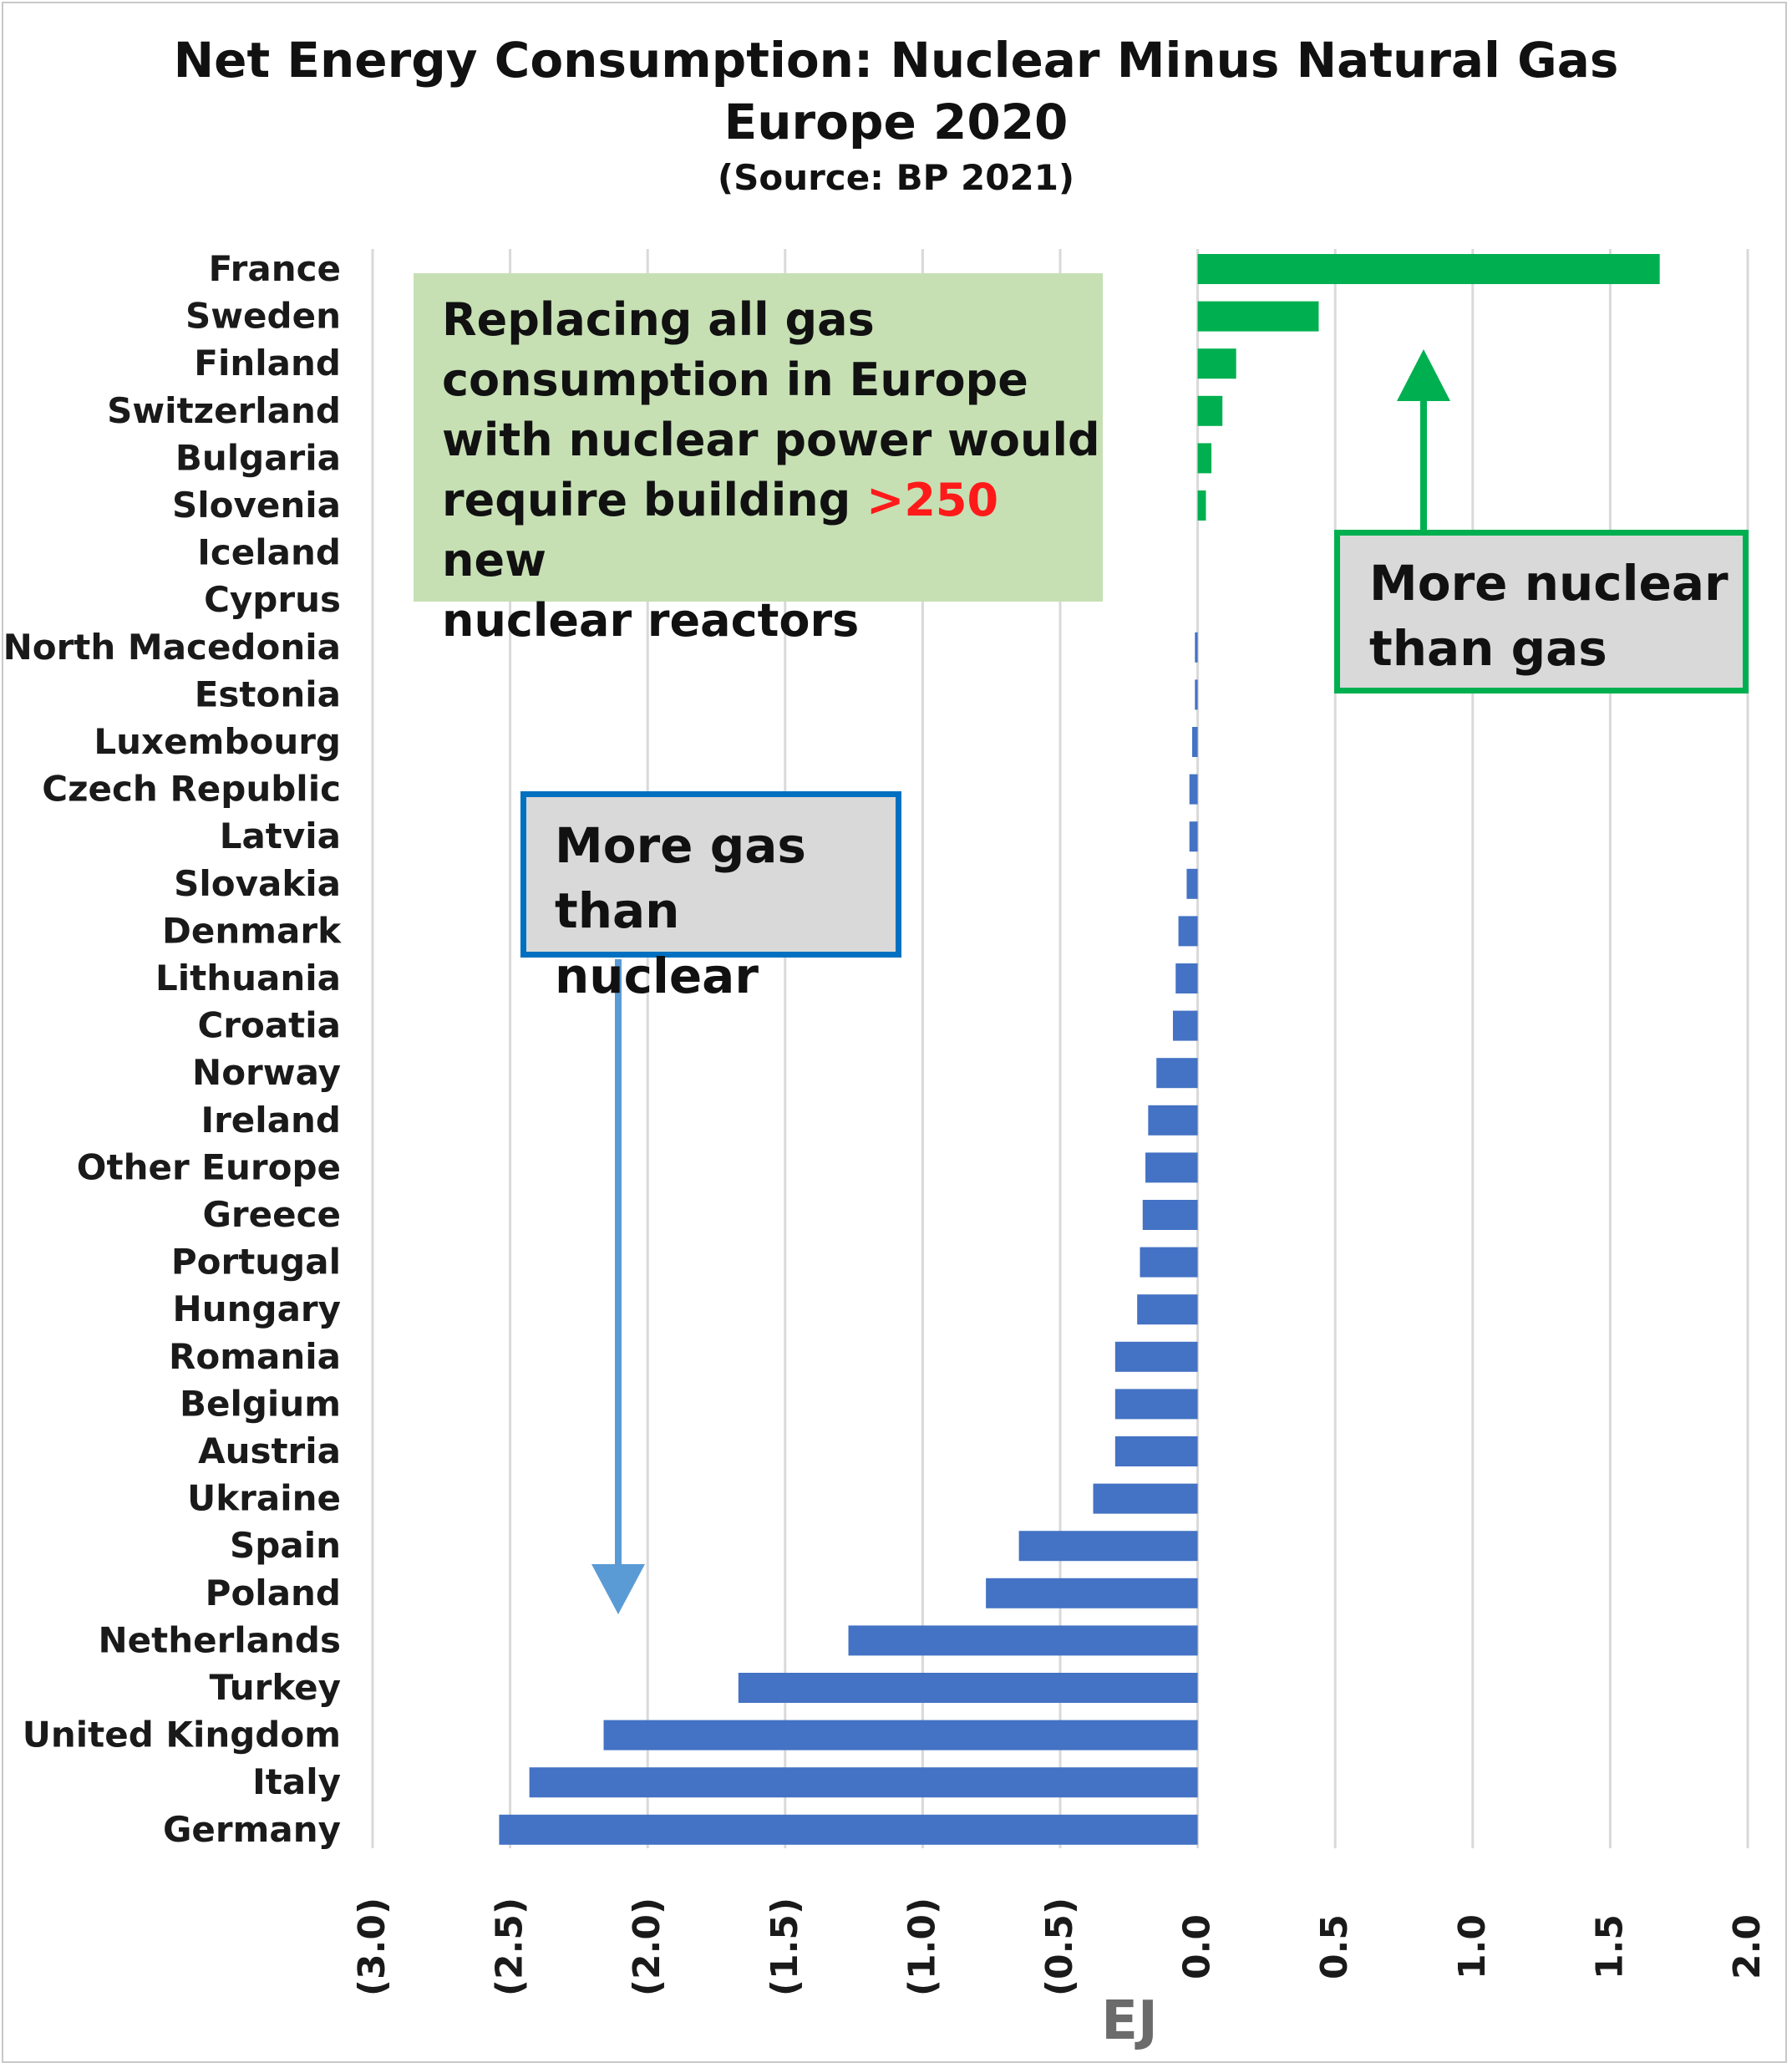  I want to click on category-label: Austria, so click(269, 1451).